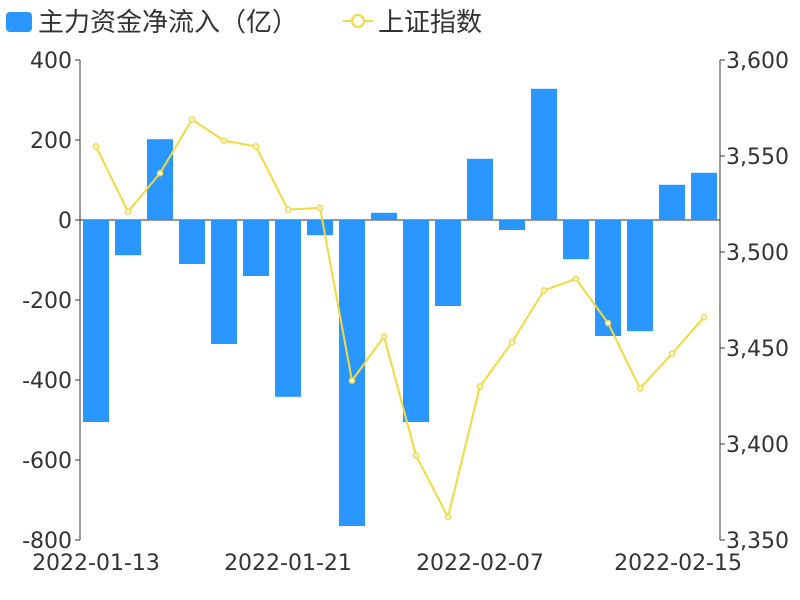 This screenshot has height=600, width=800. Describe the element at coordinates (51, 141) in the screenshot. I see `y-left-tick-label: 200` at that location.